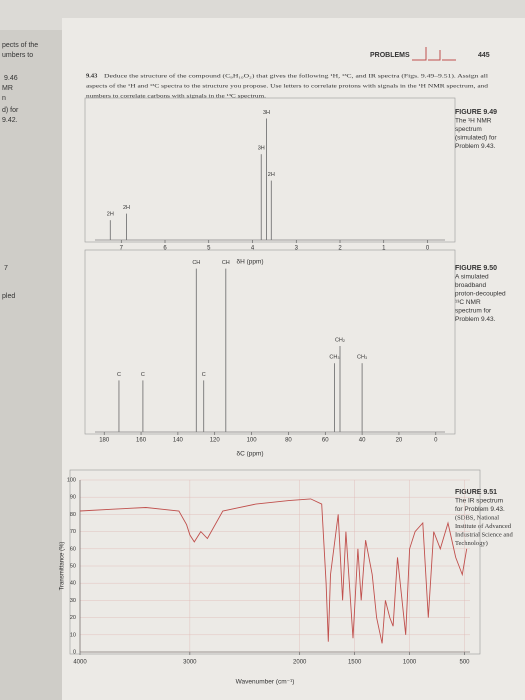 The height and width of the screenshot is (700, 525). I want to click on figure-caption: proton-decoupled, so click(480, 294).